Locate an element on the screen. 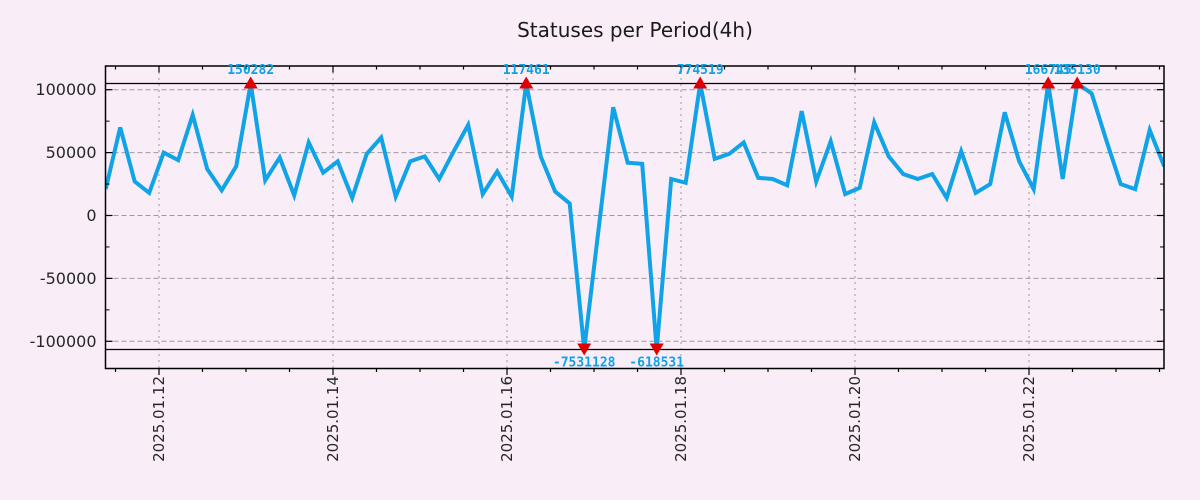 This screenshot has width=1200, height=500. peak-value-label: 774519 is located at coordinates (700, 70).